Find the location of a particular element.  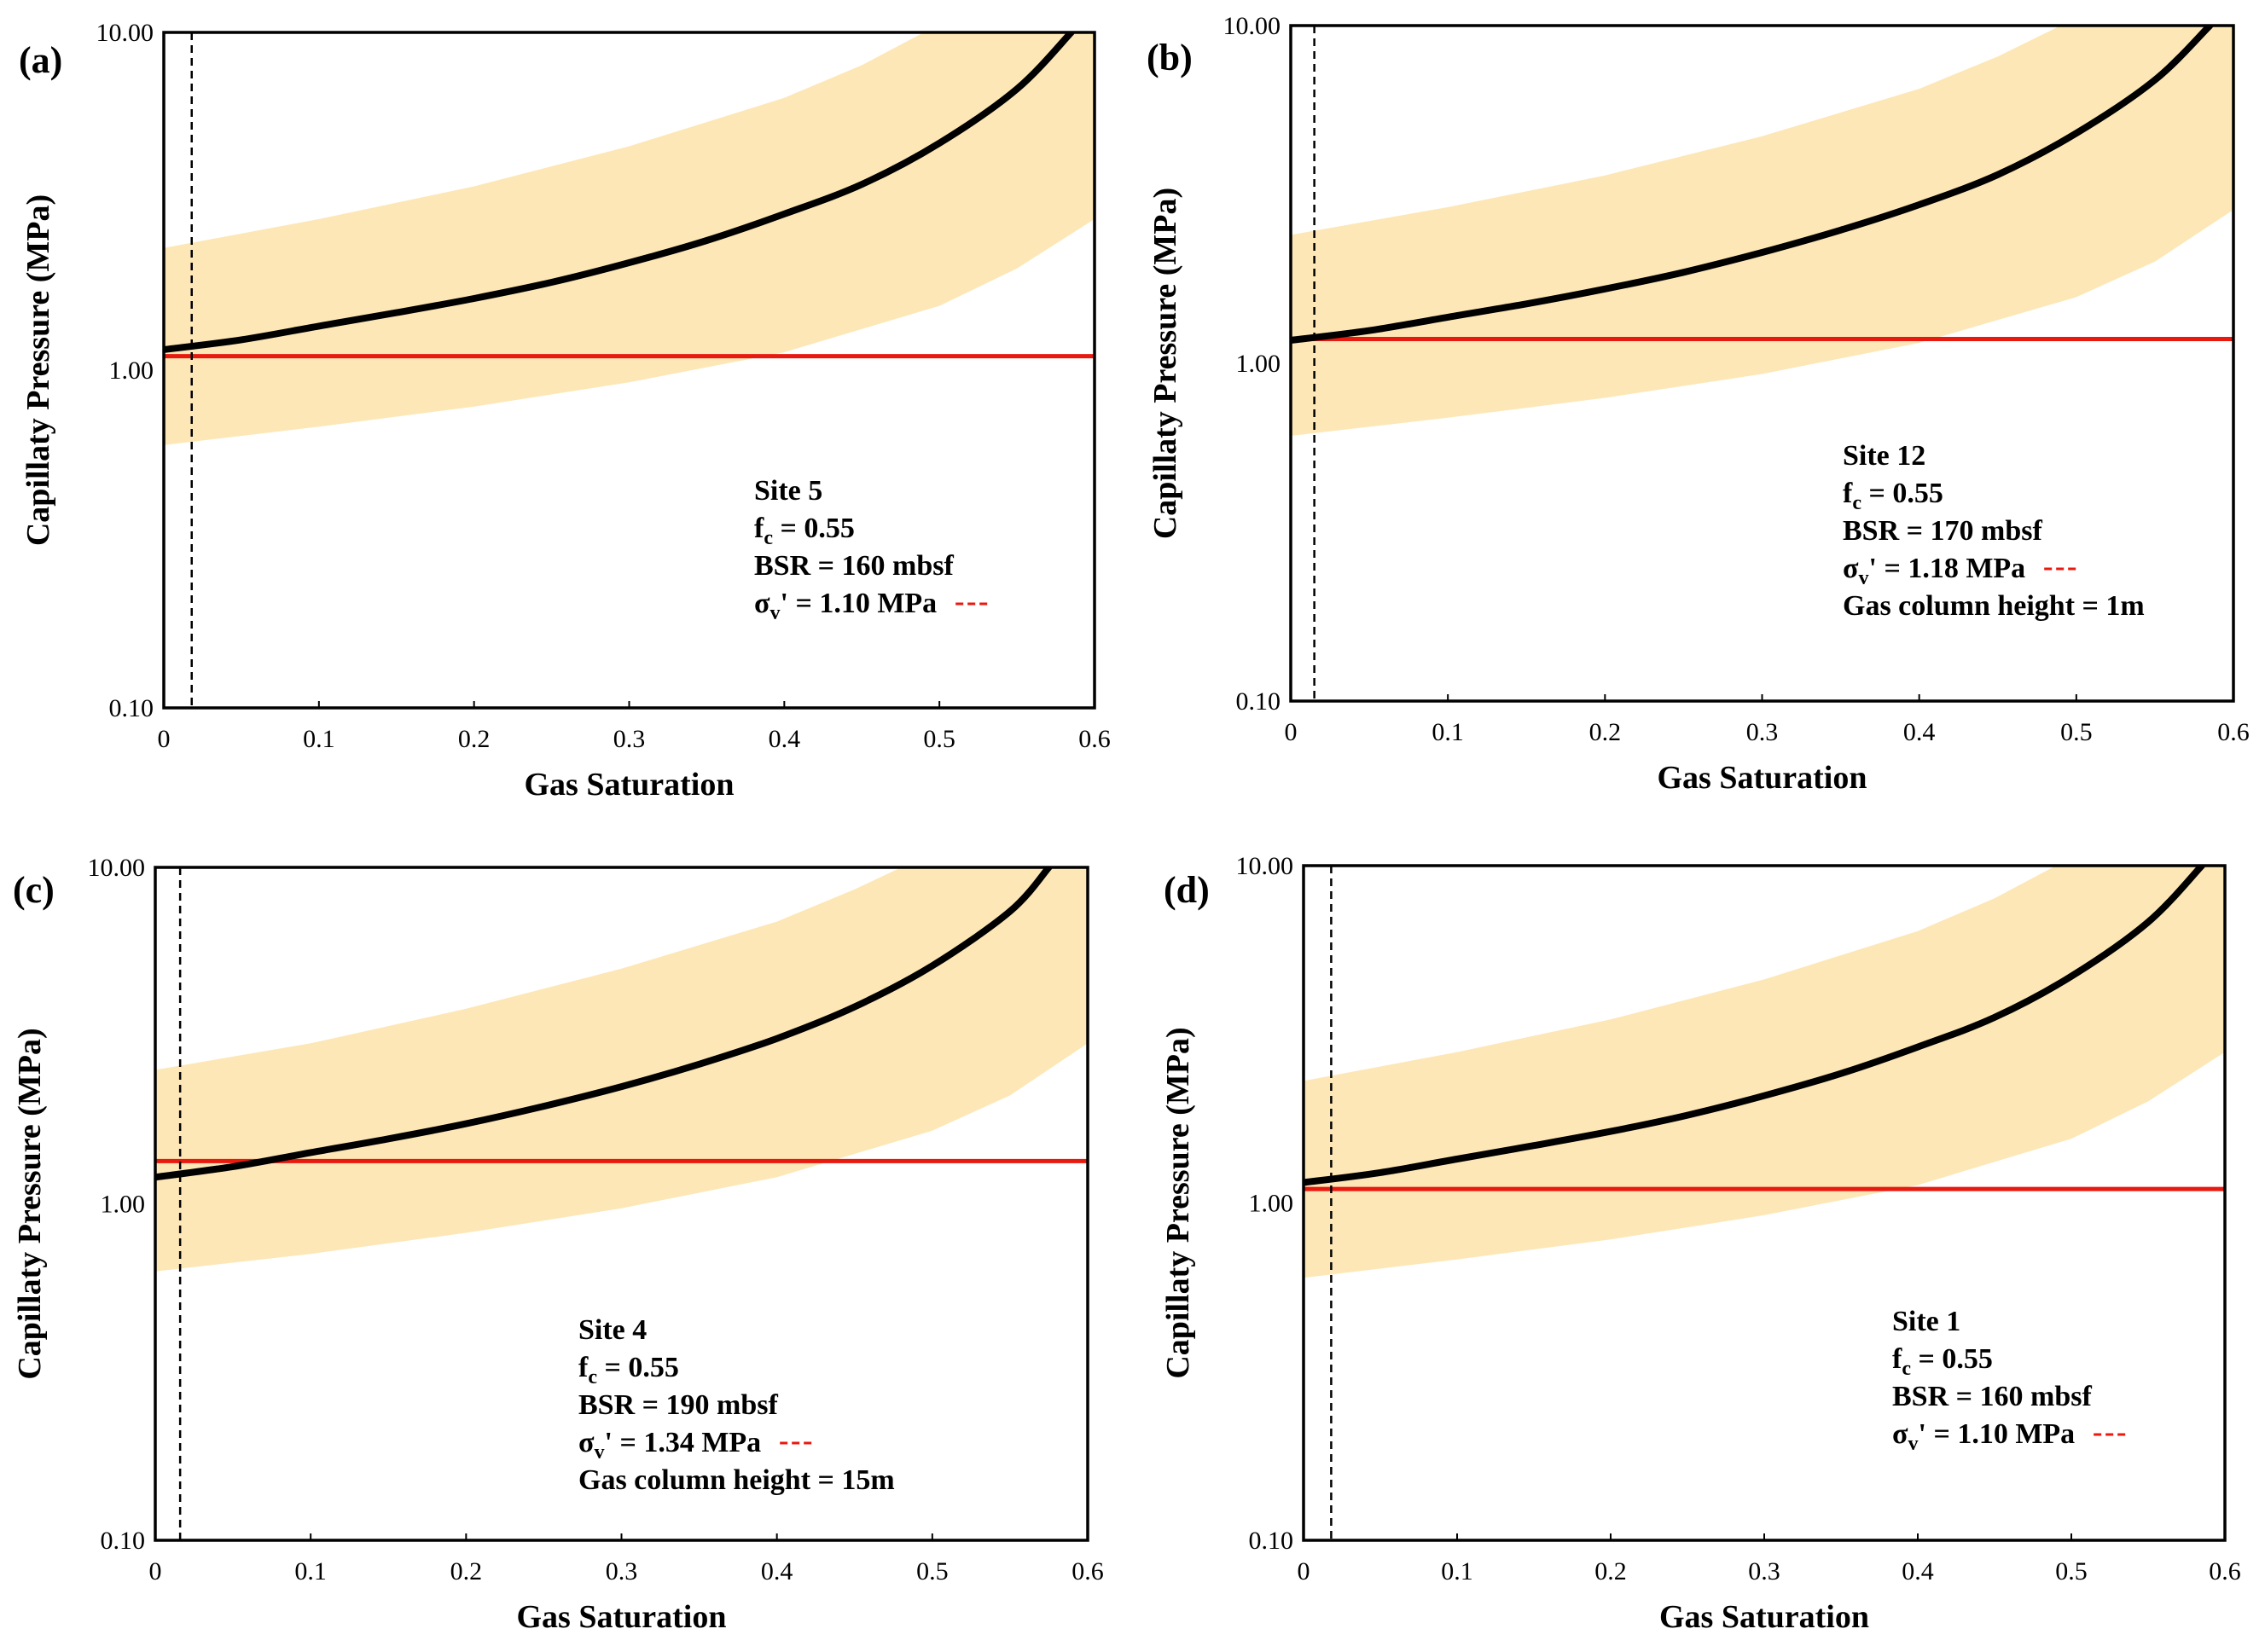

annotation-line: Site 4 is located at coordinates (612, 1330).